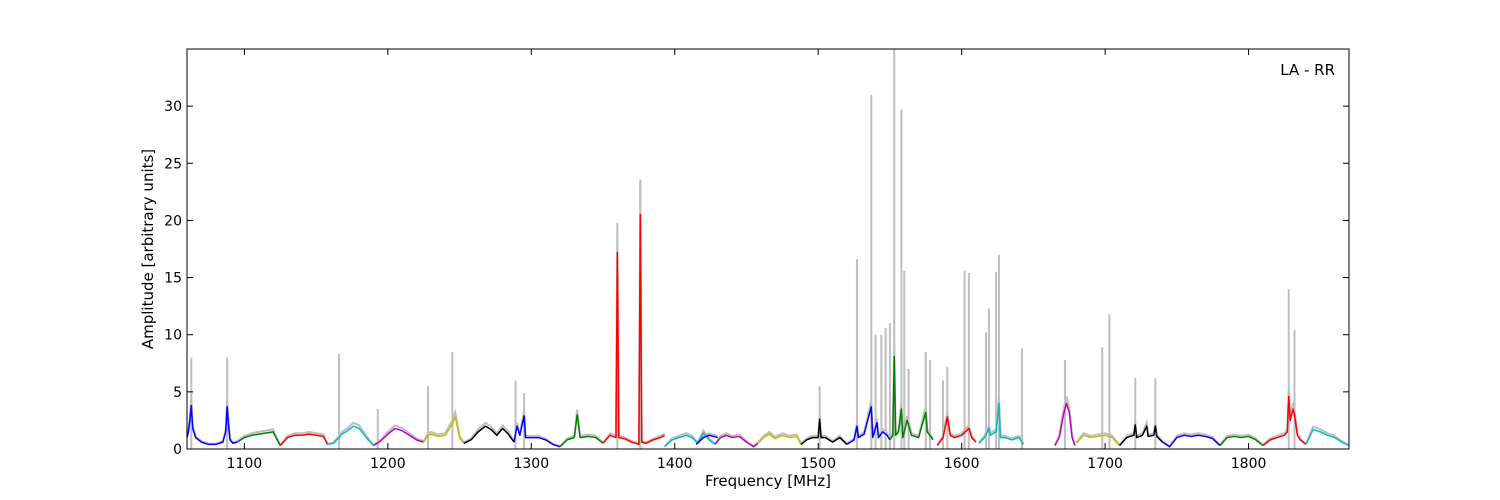  I want to click on x-tick-label: 1200, so click(388, 464).